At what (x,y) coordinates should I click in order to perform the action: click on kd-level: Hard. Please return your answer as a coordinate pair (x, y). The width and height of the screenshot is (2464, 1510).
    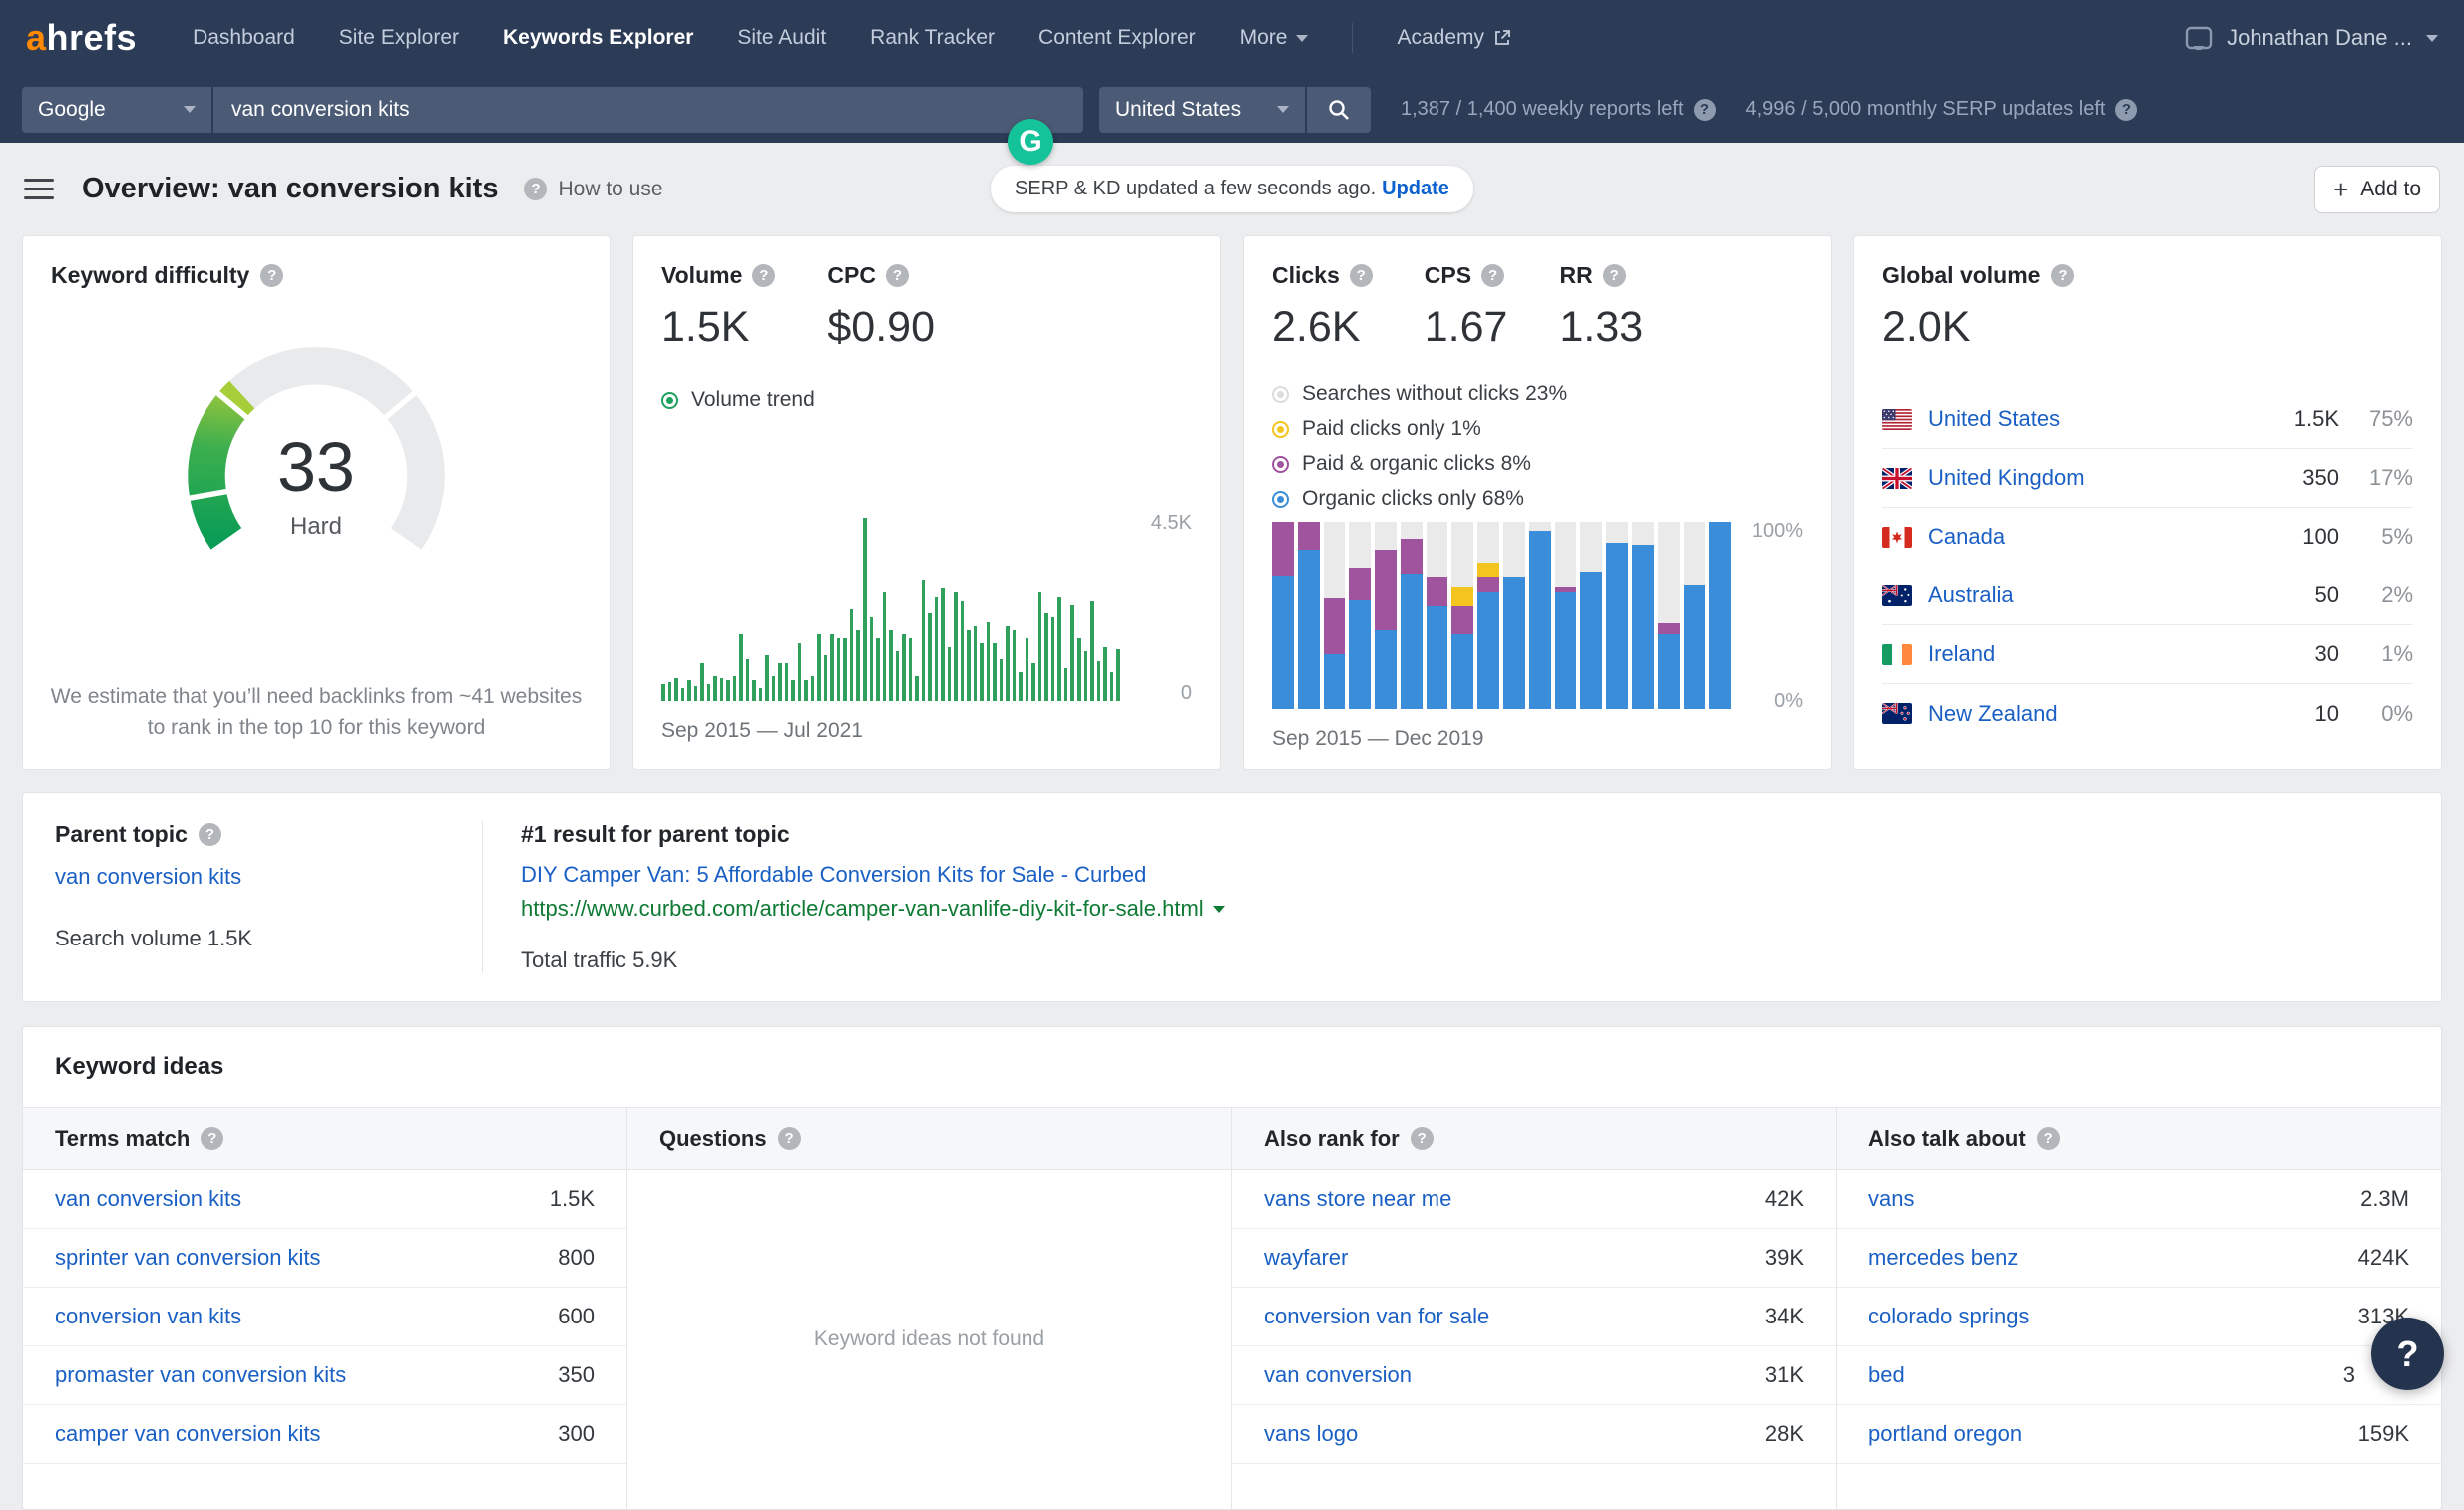
    Looking at the image, I should click on (316, 526).